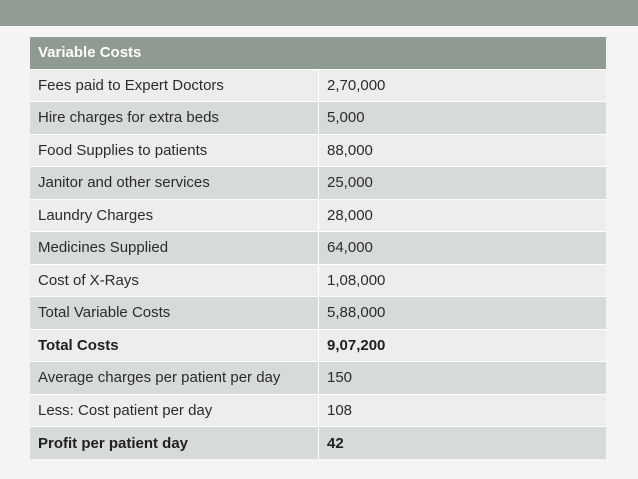  What do you see at coordinates (174, 442) in the screenshot?
I see `row-label: Profit per patient day` at bounding box center [174, 442].